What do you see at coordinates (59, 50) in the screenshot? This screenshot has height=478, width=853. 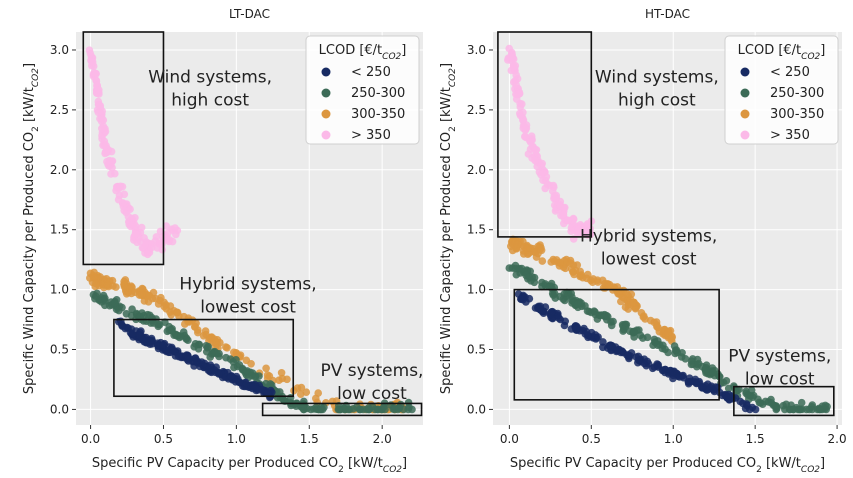 I see `y-tick-label: 3.0` at bounding box center [59, 50].